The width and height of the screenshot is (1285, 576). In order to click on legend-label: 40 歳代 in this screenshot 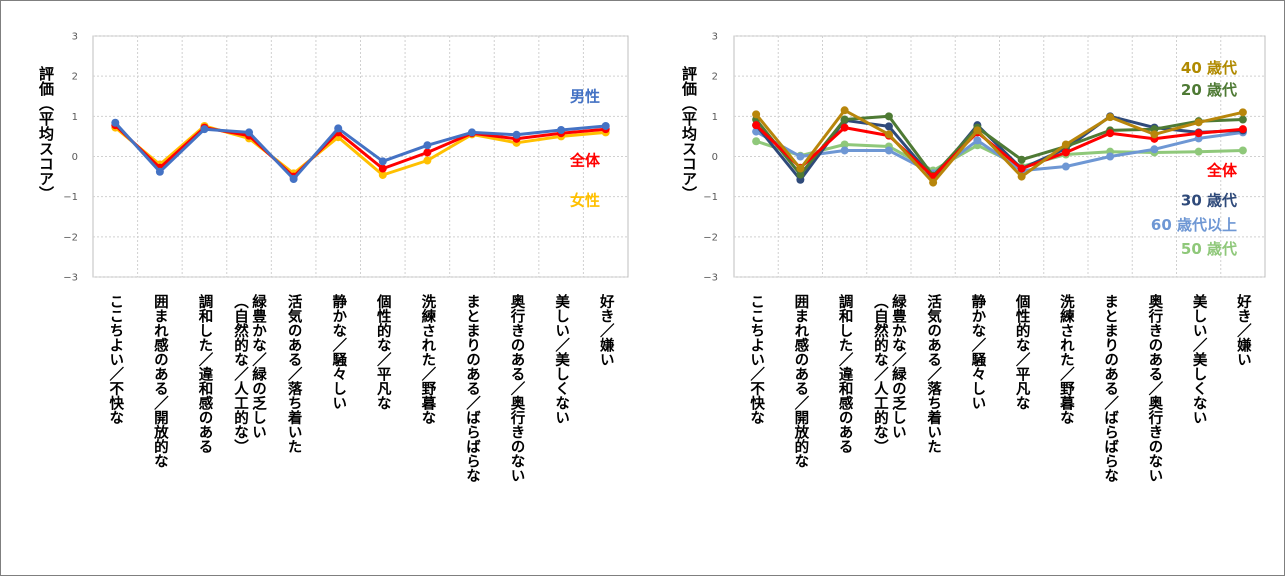, I will do `click(1209, 68)`.